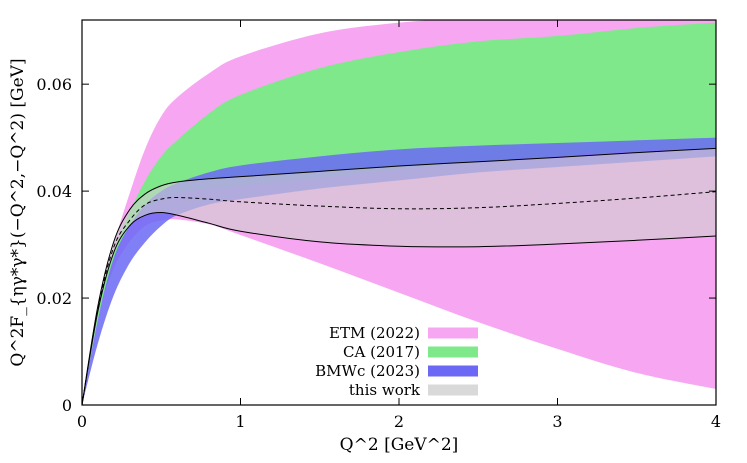  What do you see at coordinates (381, 352) in the screenshot?
I see `legend-label-ca-2017: CA (2017)` at bounding box center [381, 352].